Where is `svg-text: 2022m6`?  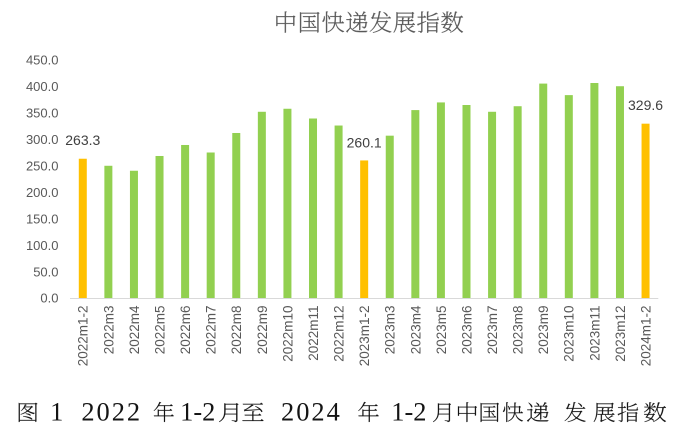
svg-text: 2022m6 is located at coordinates (185, 330).